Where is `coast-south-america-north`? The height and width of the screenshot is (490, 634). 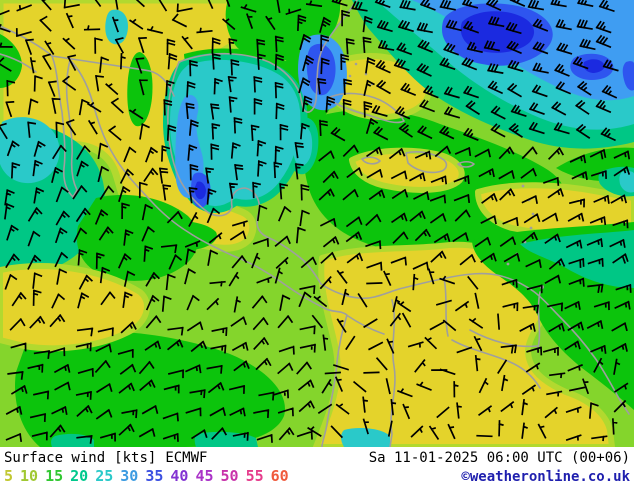 coast-south-america-north is located at coordinates (475, 343).